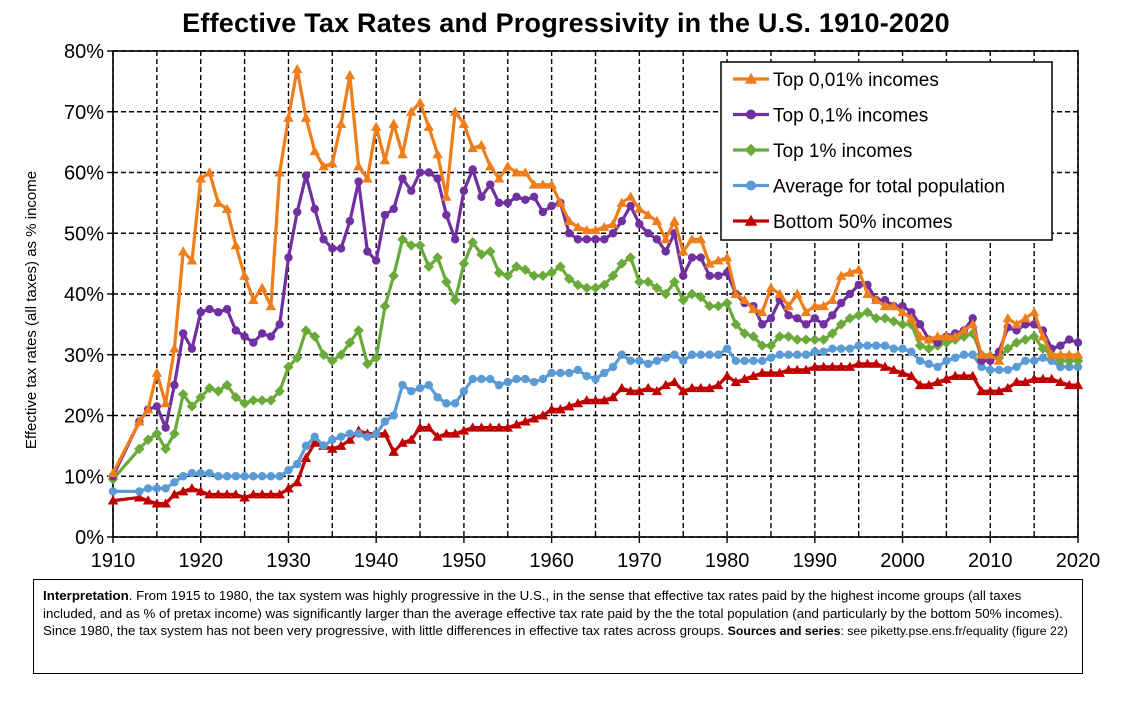 This screenshot has width=1132, height=720. What do you see at coordinates (889, 187) in the screenshot?
I see `legend-label: Average for total population` at bounding box center [889, 187].